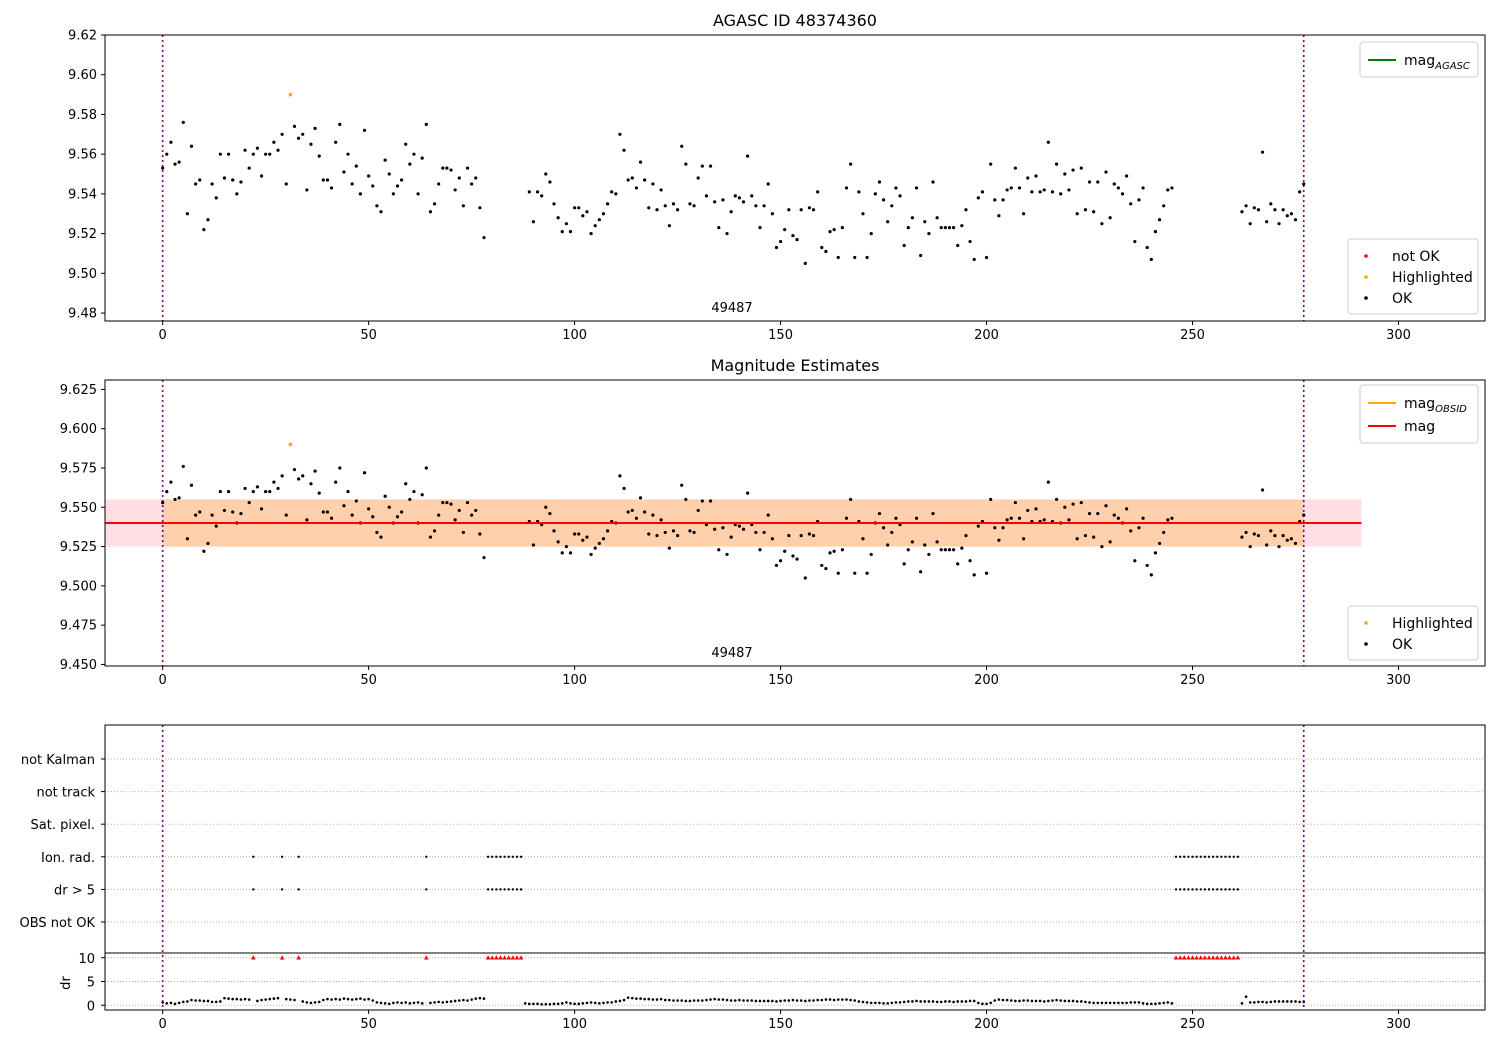  Describe the element at coordinates (1366, 623) in the screenshot. I see `legend-marker` at that location.